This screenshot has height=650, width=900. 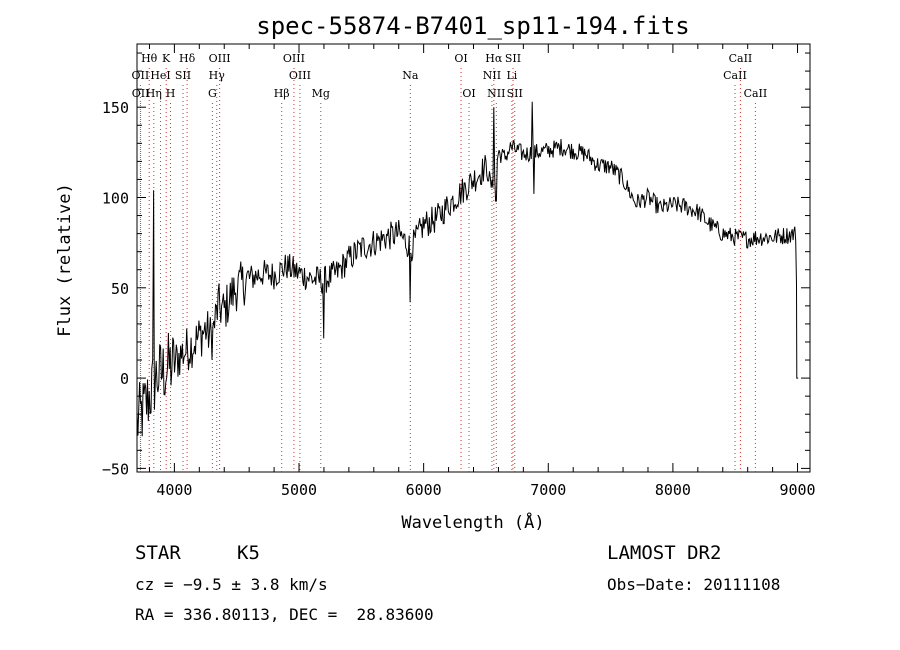 What do you see at coordinates (284, 614) in the screenshot?
I see `ra-dec: RA = 336.80113, DEC = 28.83600` at bounding box center [284, 614].